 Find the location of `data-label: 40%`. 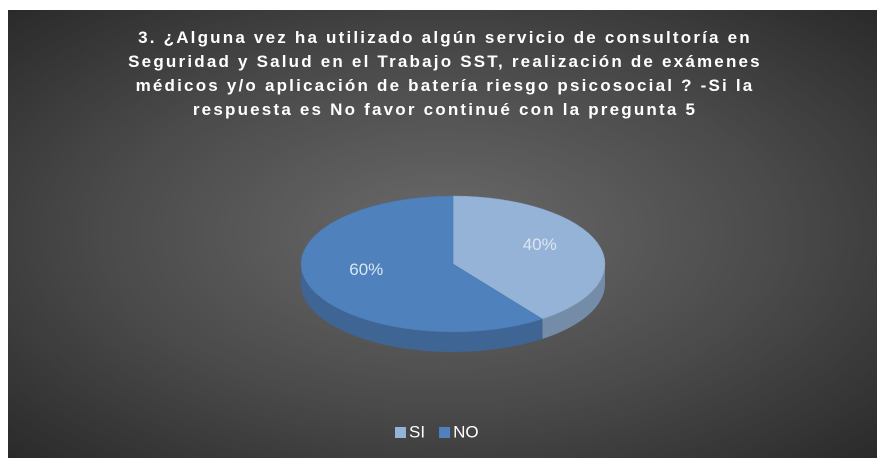

data-label: 40% is located at coordinates (540, 244).